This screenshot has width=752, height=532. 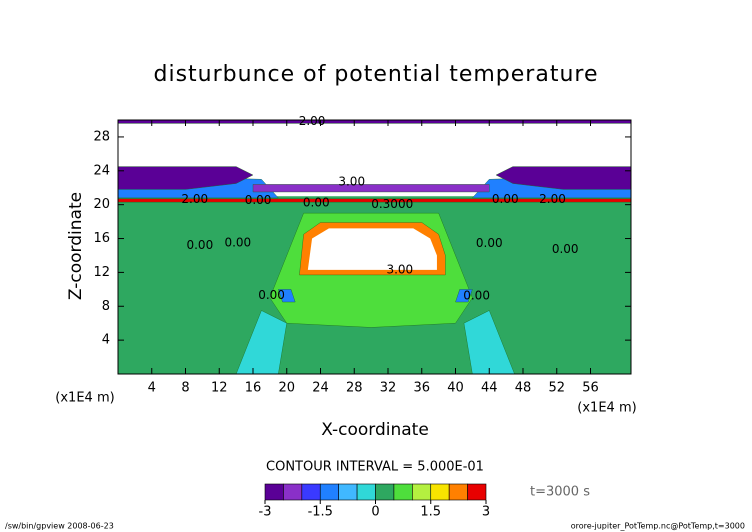 What do you see at coordinates (455, 388) in the screenshot?
I see `x-tick-label: 40` at bounding box center [455, 388].